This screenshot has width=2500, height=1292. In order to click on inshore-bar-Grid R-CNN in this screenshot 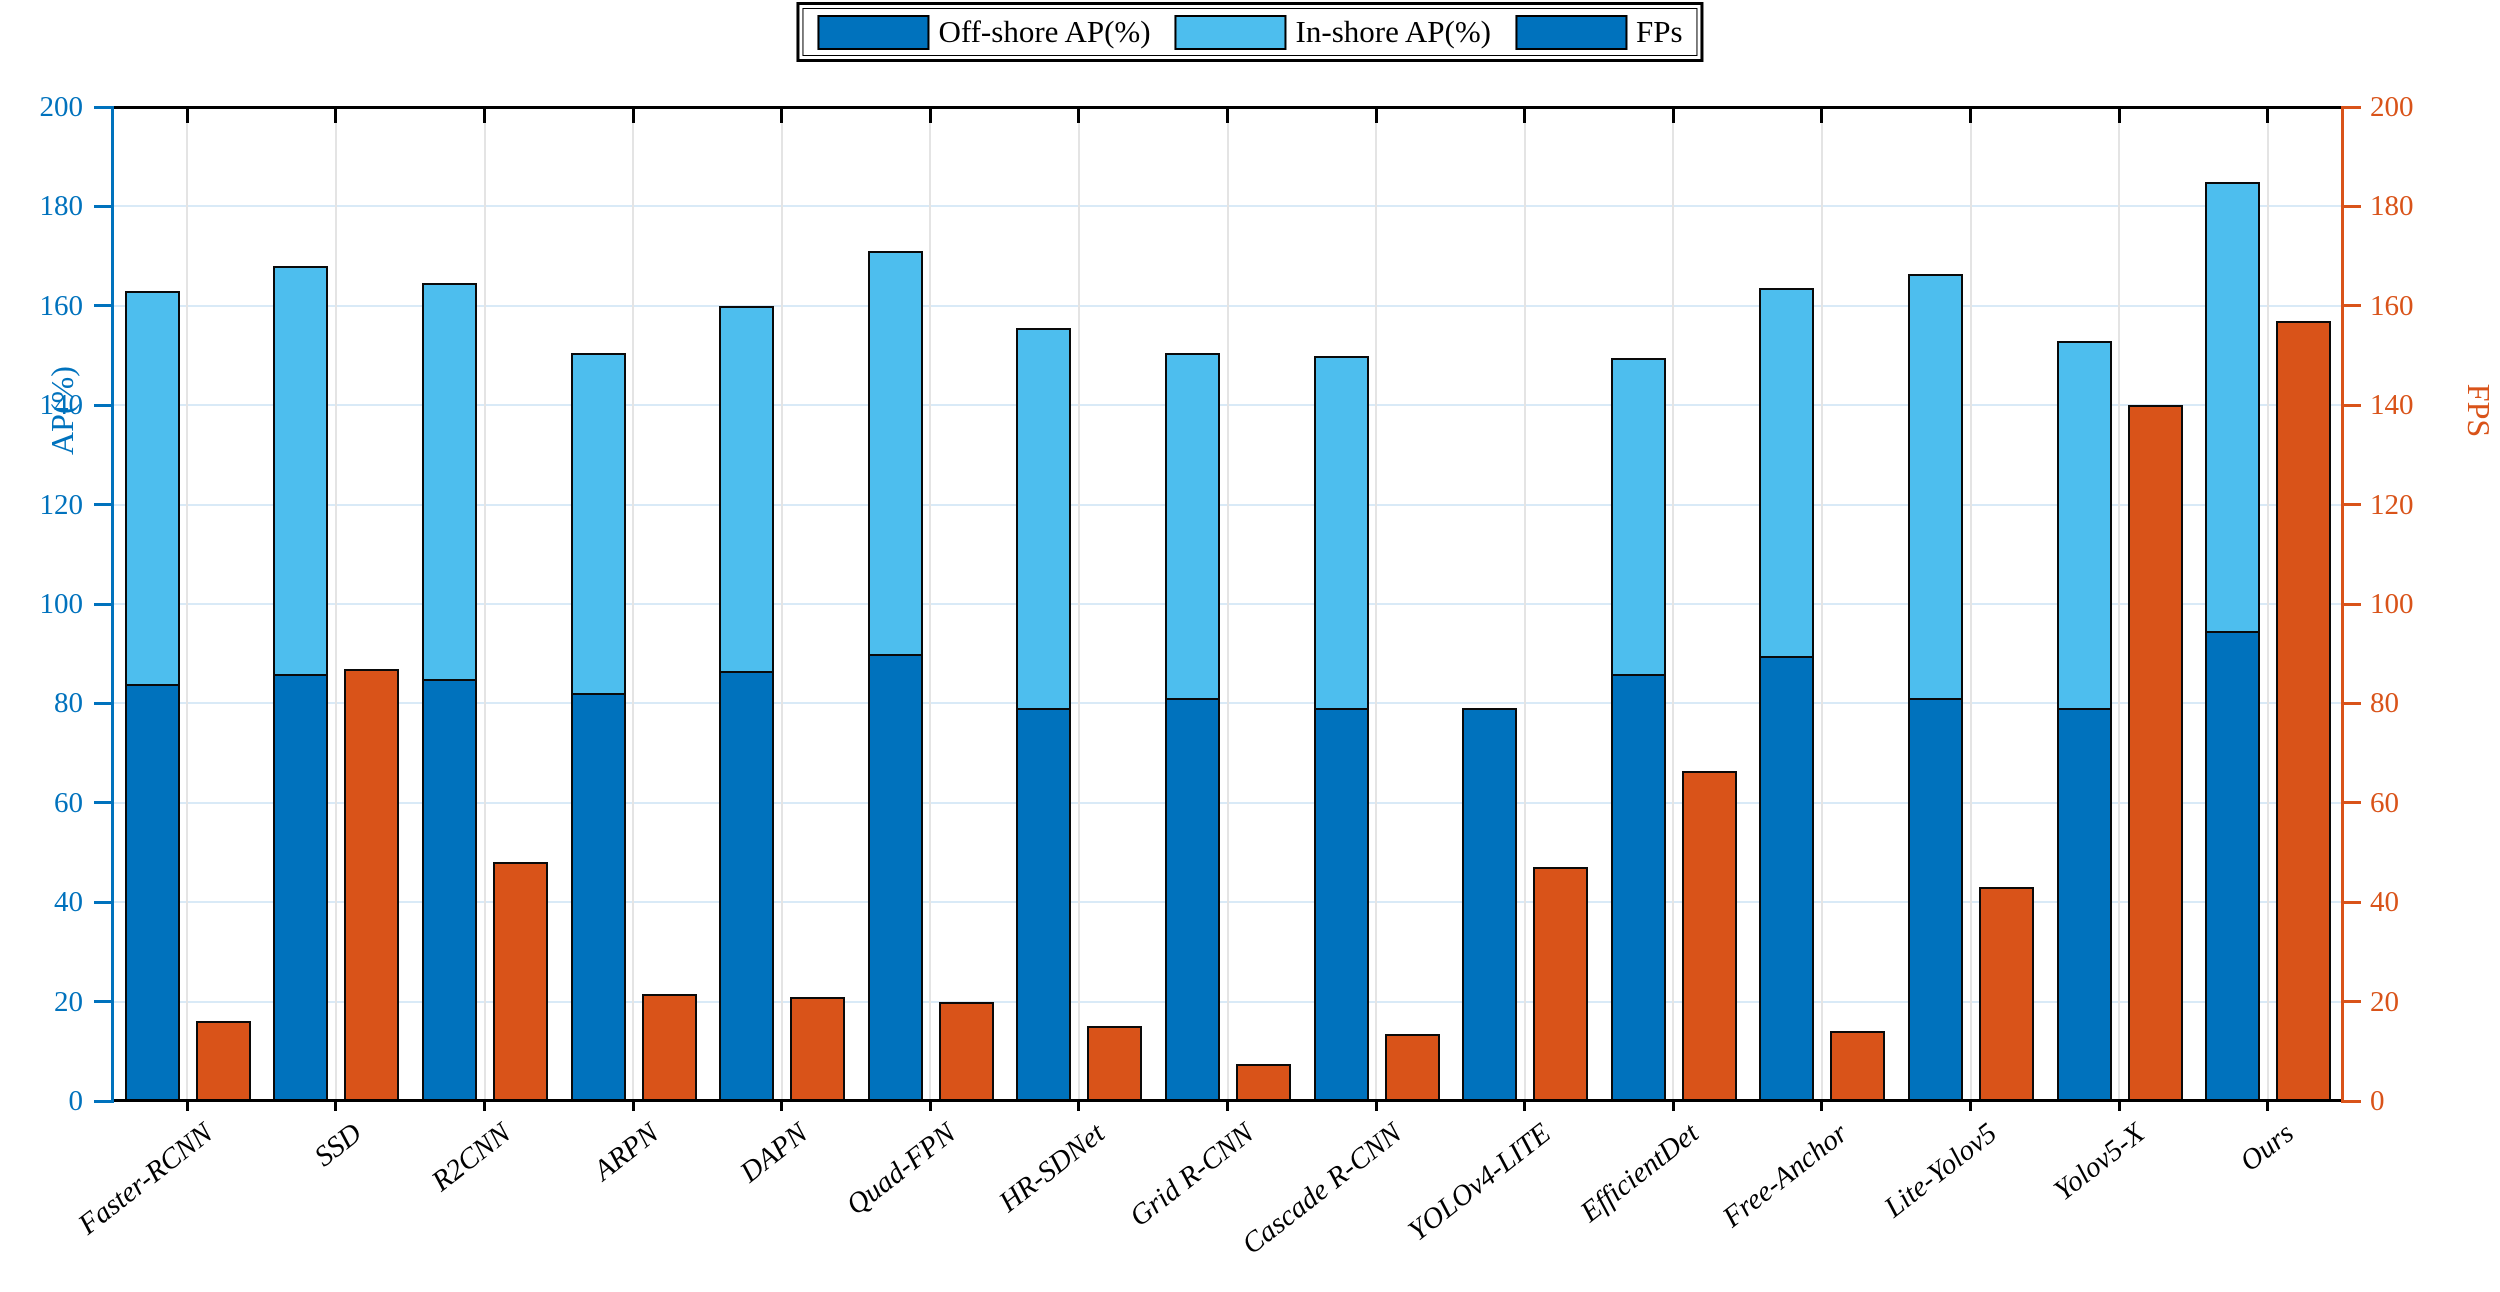, I will do `click(1192, 526)`.